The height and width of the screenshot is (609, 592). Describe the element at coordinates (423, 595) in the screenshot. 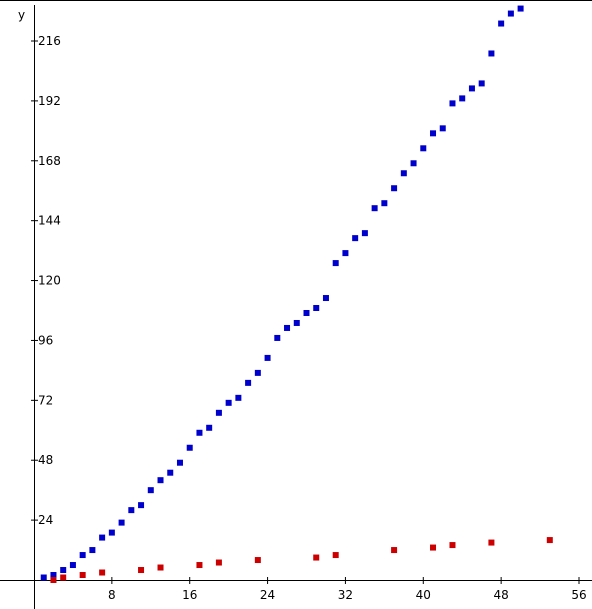

I see `x-tick-label: 40` at that location.